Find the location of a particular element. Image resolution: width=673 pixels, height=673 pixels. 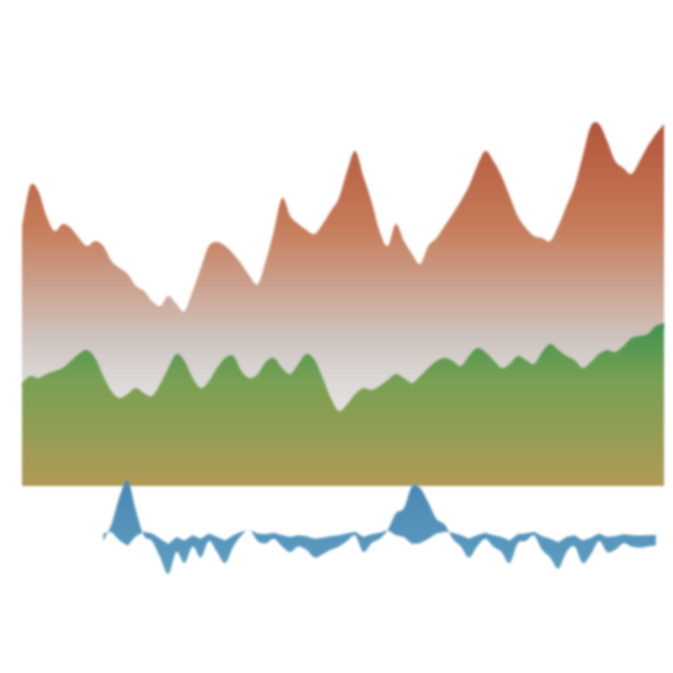

oscillation-layer is located at coordinates (379, 527).